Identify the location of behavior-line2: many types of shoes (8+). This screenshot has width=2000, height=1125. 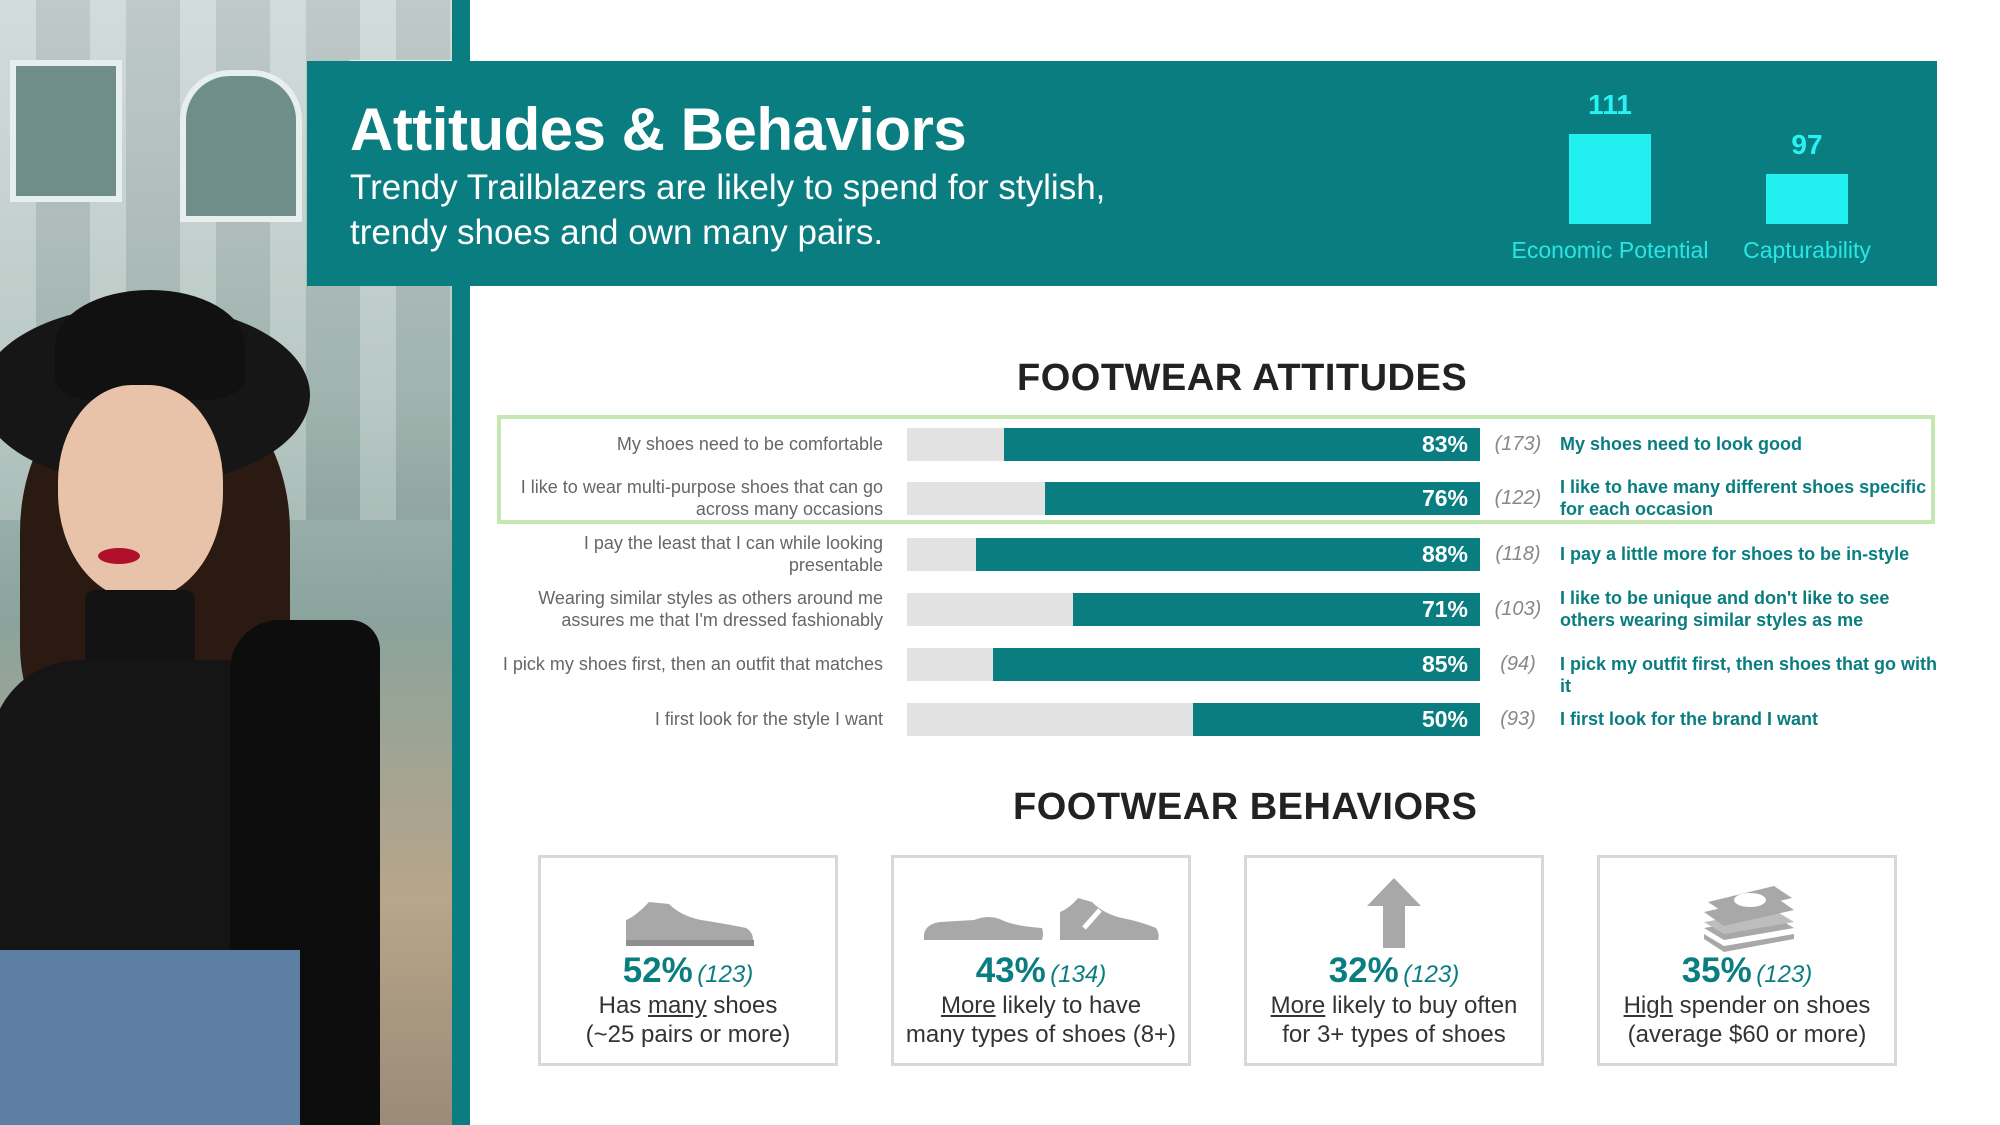
(1041, 1034).